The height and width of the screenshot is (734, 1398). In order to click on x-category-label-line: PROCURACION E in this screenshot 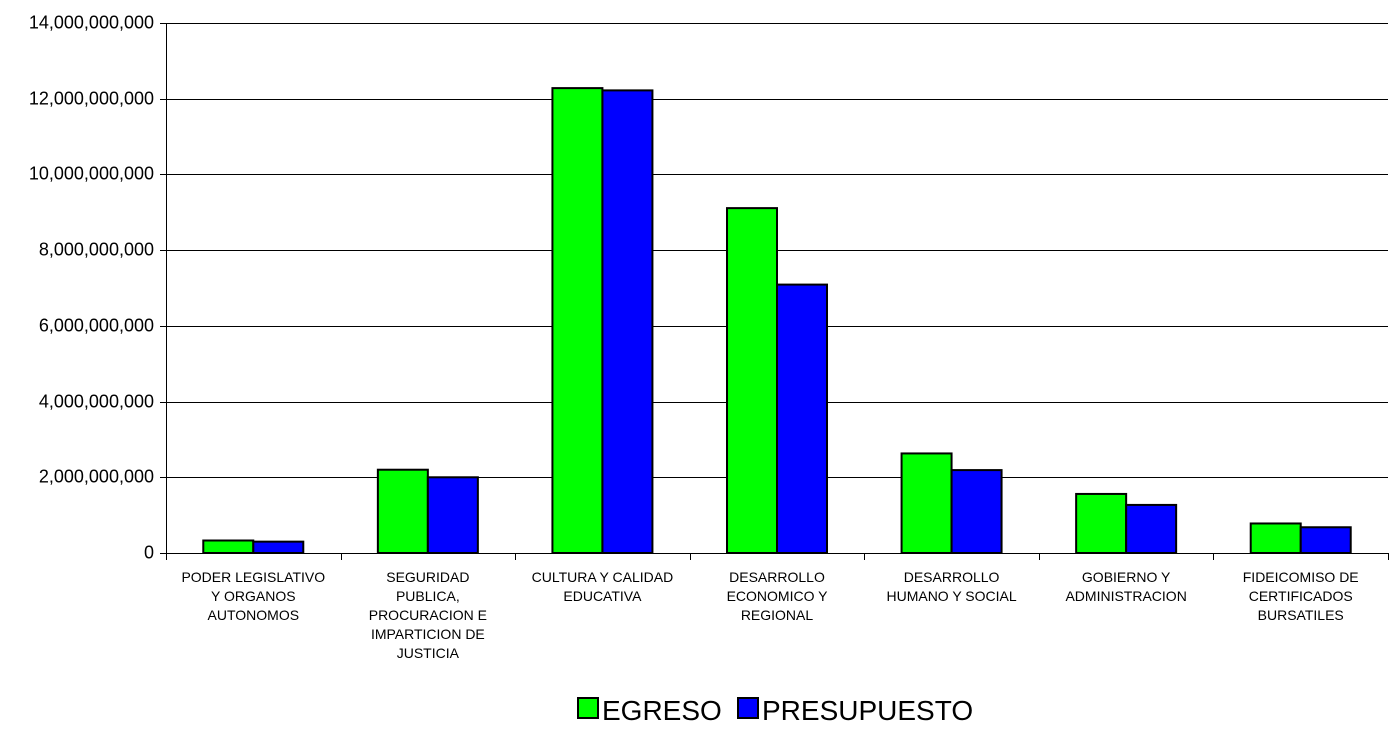, I will do `click(428, 615)`.